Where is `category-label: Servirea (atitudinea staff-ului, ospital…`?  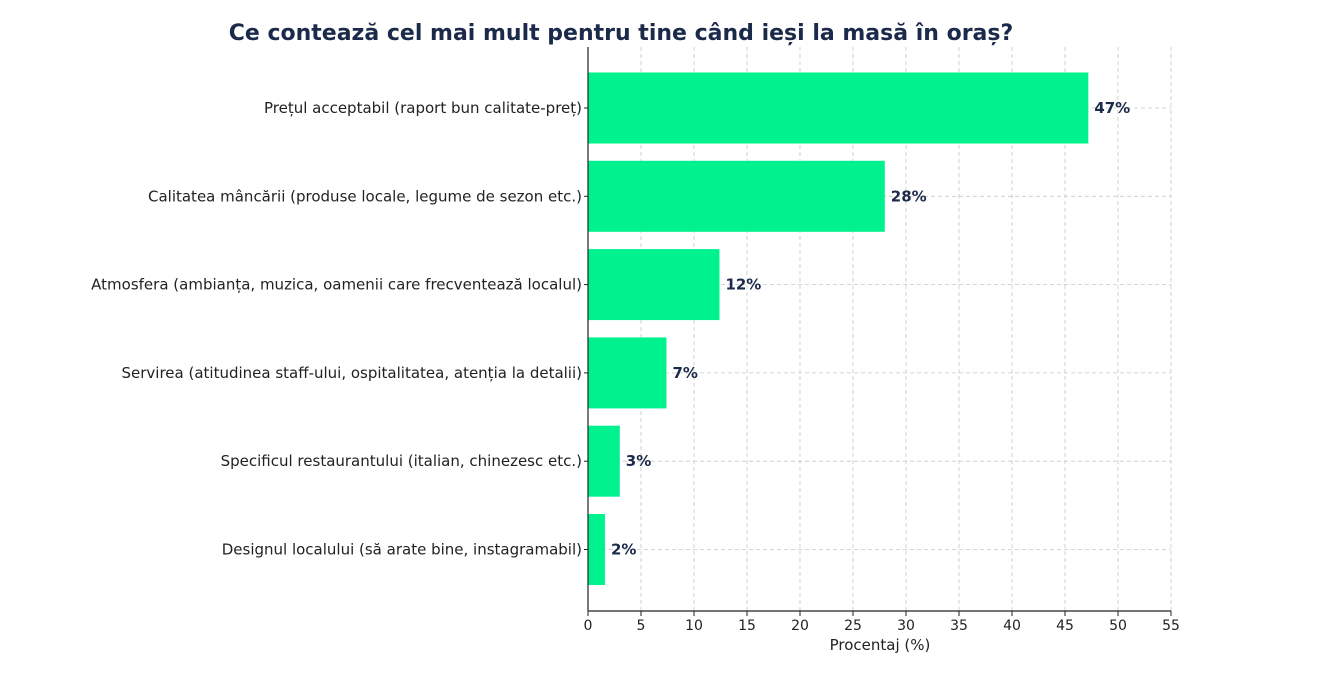 category-label: Servirea (atitudinea staff-ului, ospital… is located at coordinates (352, 373).